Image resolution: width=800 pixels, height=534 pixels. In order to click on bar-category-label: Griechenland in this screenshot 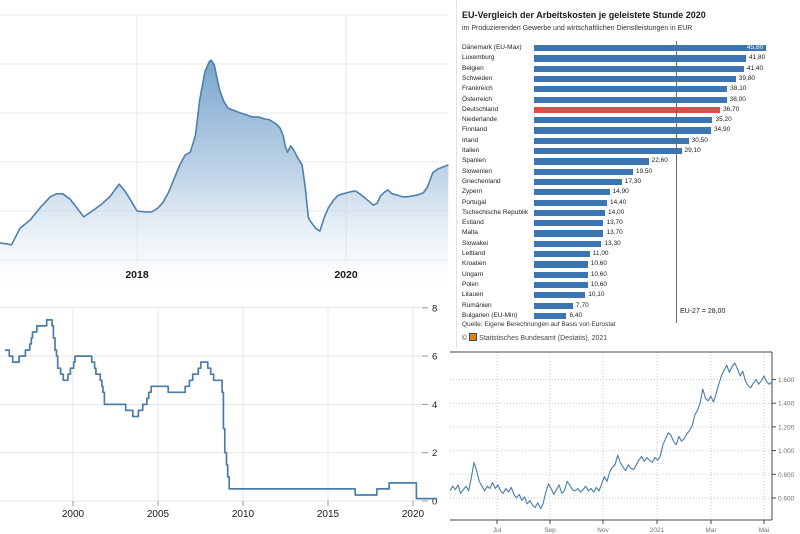, I will do `click(481, 181)`.